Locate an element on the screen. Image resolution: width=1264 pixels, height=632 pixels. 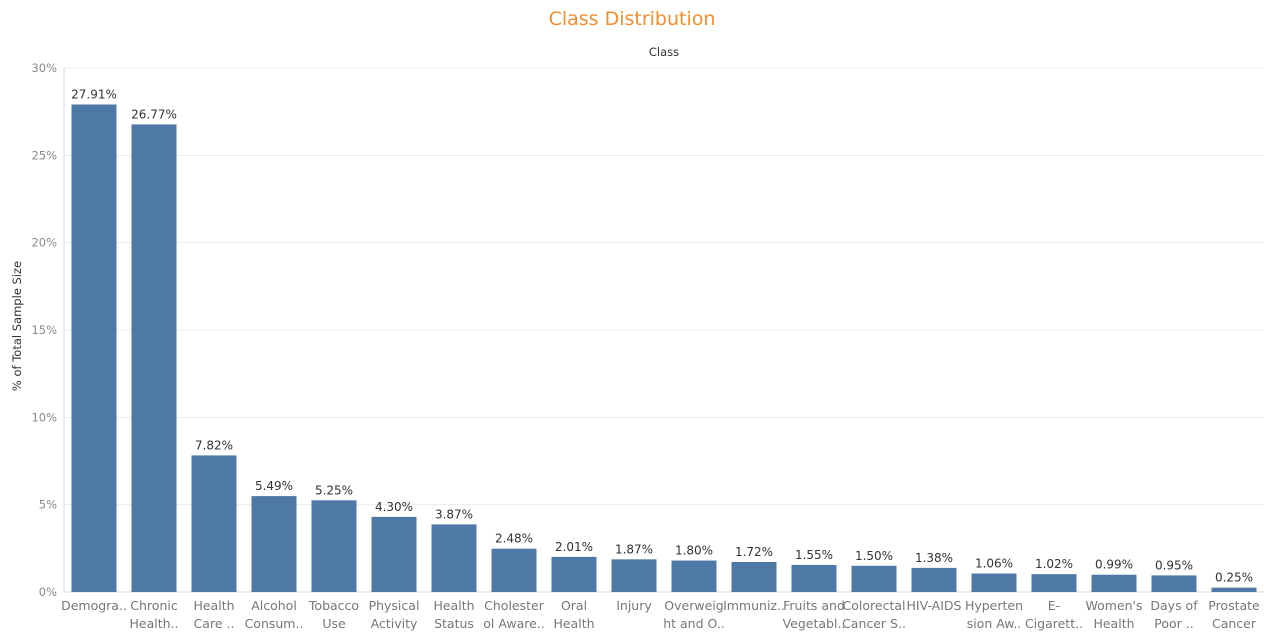
category-label: Cigarett.. is located at coordinates (1054, 623).